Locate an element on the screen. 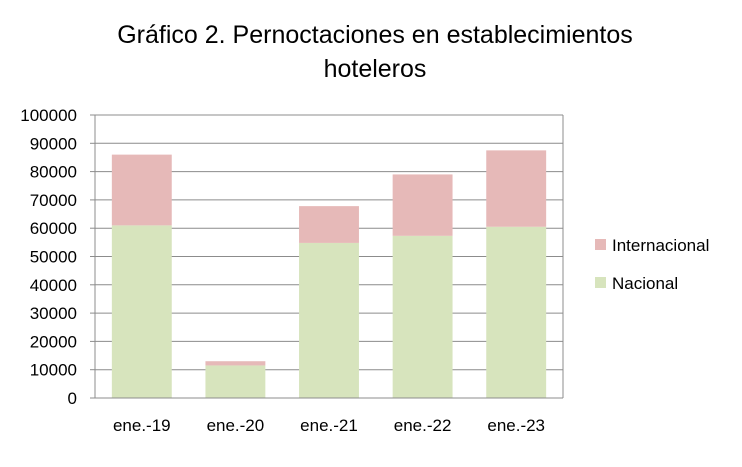  x-tick-label: ene.-19 is located at coordinates (142, 425).